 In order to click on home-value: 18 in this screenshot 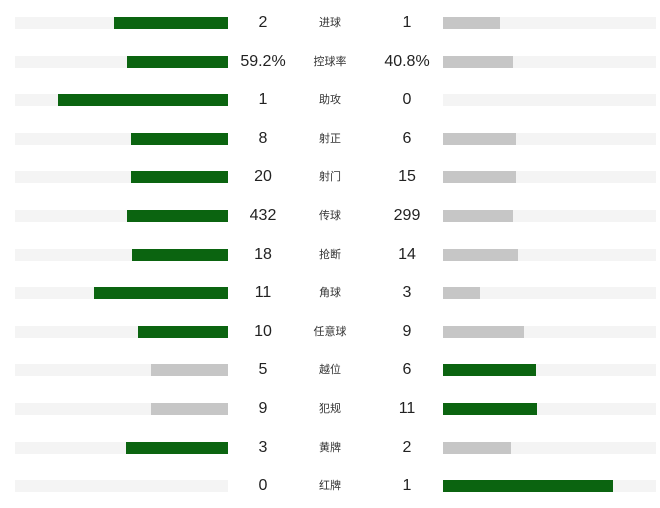, I will do `click(263, 254)`.